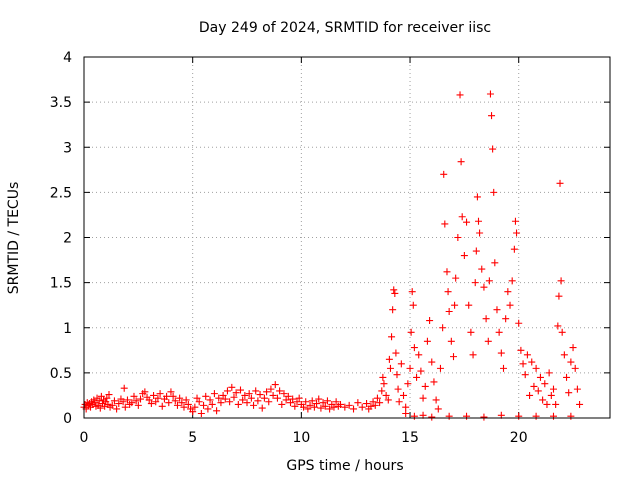 This screenshot has width=640, height=480. Describe the element at coordinates (84, 438) in the screenshot. I see `x-tick-label: 0` at that location.